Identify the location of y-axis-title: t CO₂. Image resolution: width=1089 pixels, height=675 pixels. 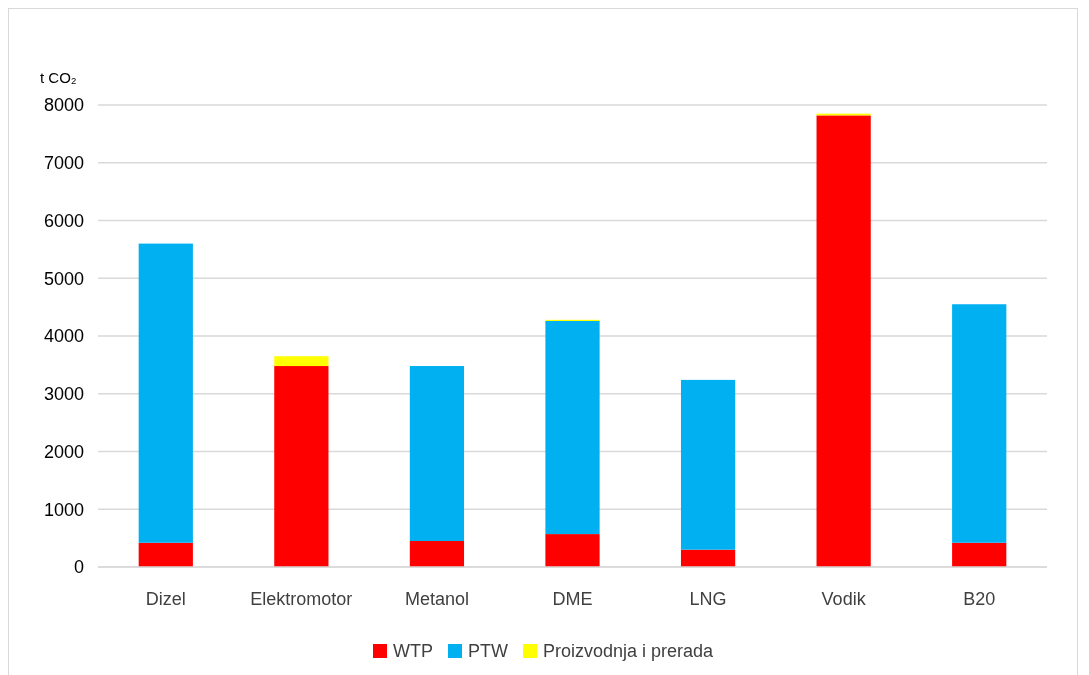
(58, 77).